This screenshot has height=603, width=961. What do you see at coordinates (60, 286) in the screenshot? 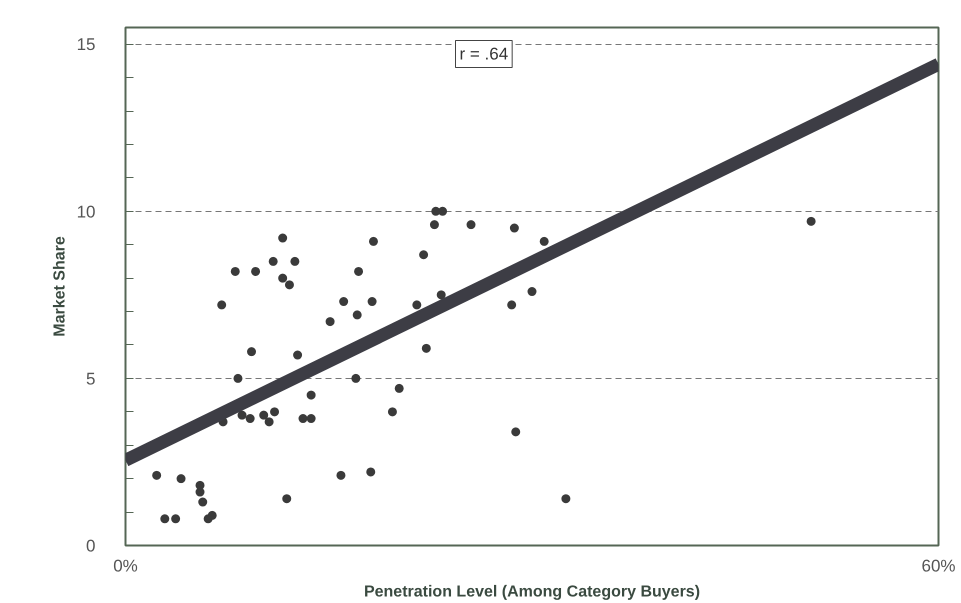
I see `y-axis-title: Market Share` at bounding box center [60, 286].